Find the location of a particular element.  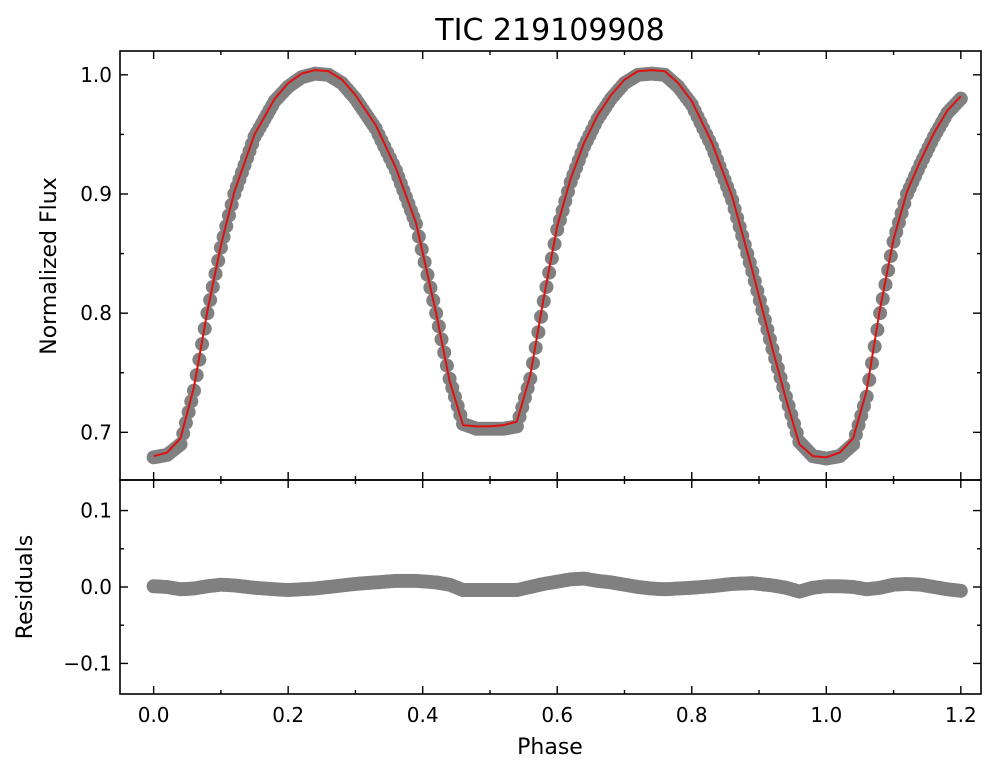

residuals-y-tick-label: −0.1 is located at coordinates (87, 663).